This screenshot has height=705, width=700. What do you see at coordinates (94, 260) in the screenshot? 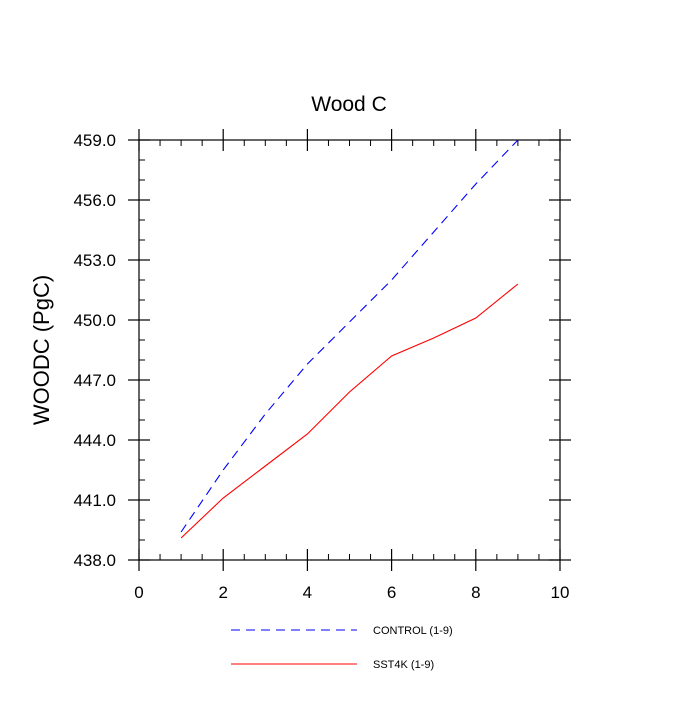
I see `y-tick-label: 453.0` at bounding box center [94, 260].